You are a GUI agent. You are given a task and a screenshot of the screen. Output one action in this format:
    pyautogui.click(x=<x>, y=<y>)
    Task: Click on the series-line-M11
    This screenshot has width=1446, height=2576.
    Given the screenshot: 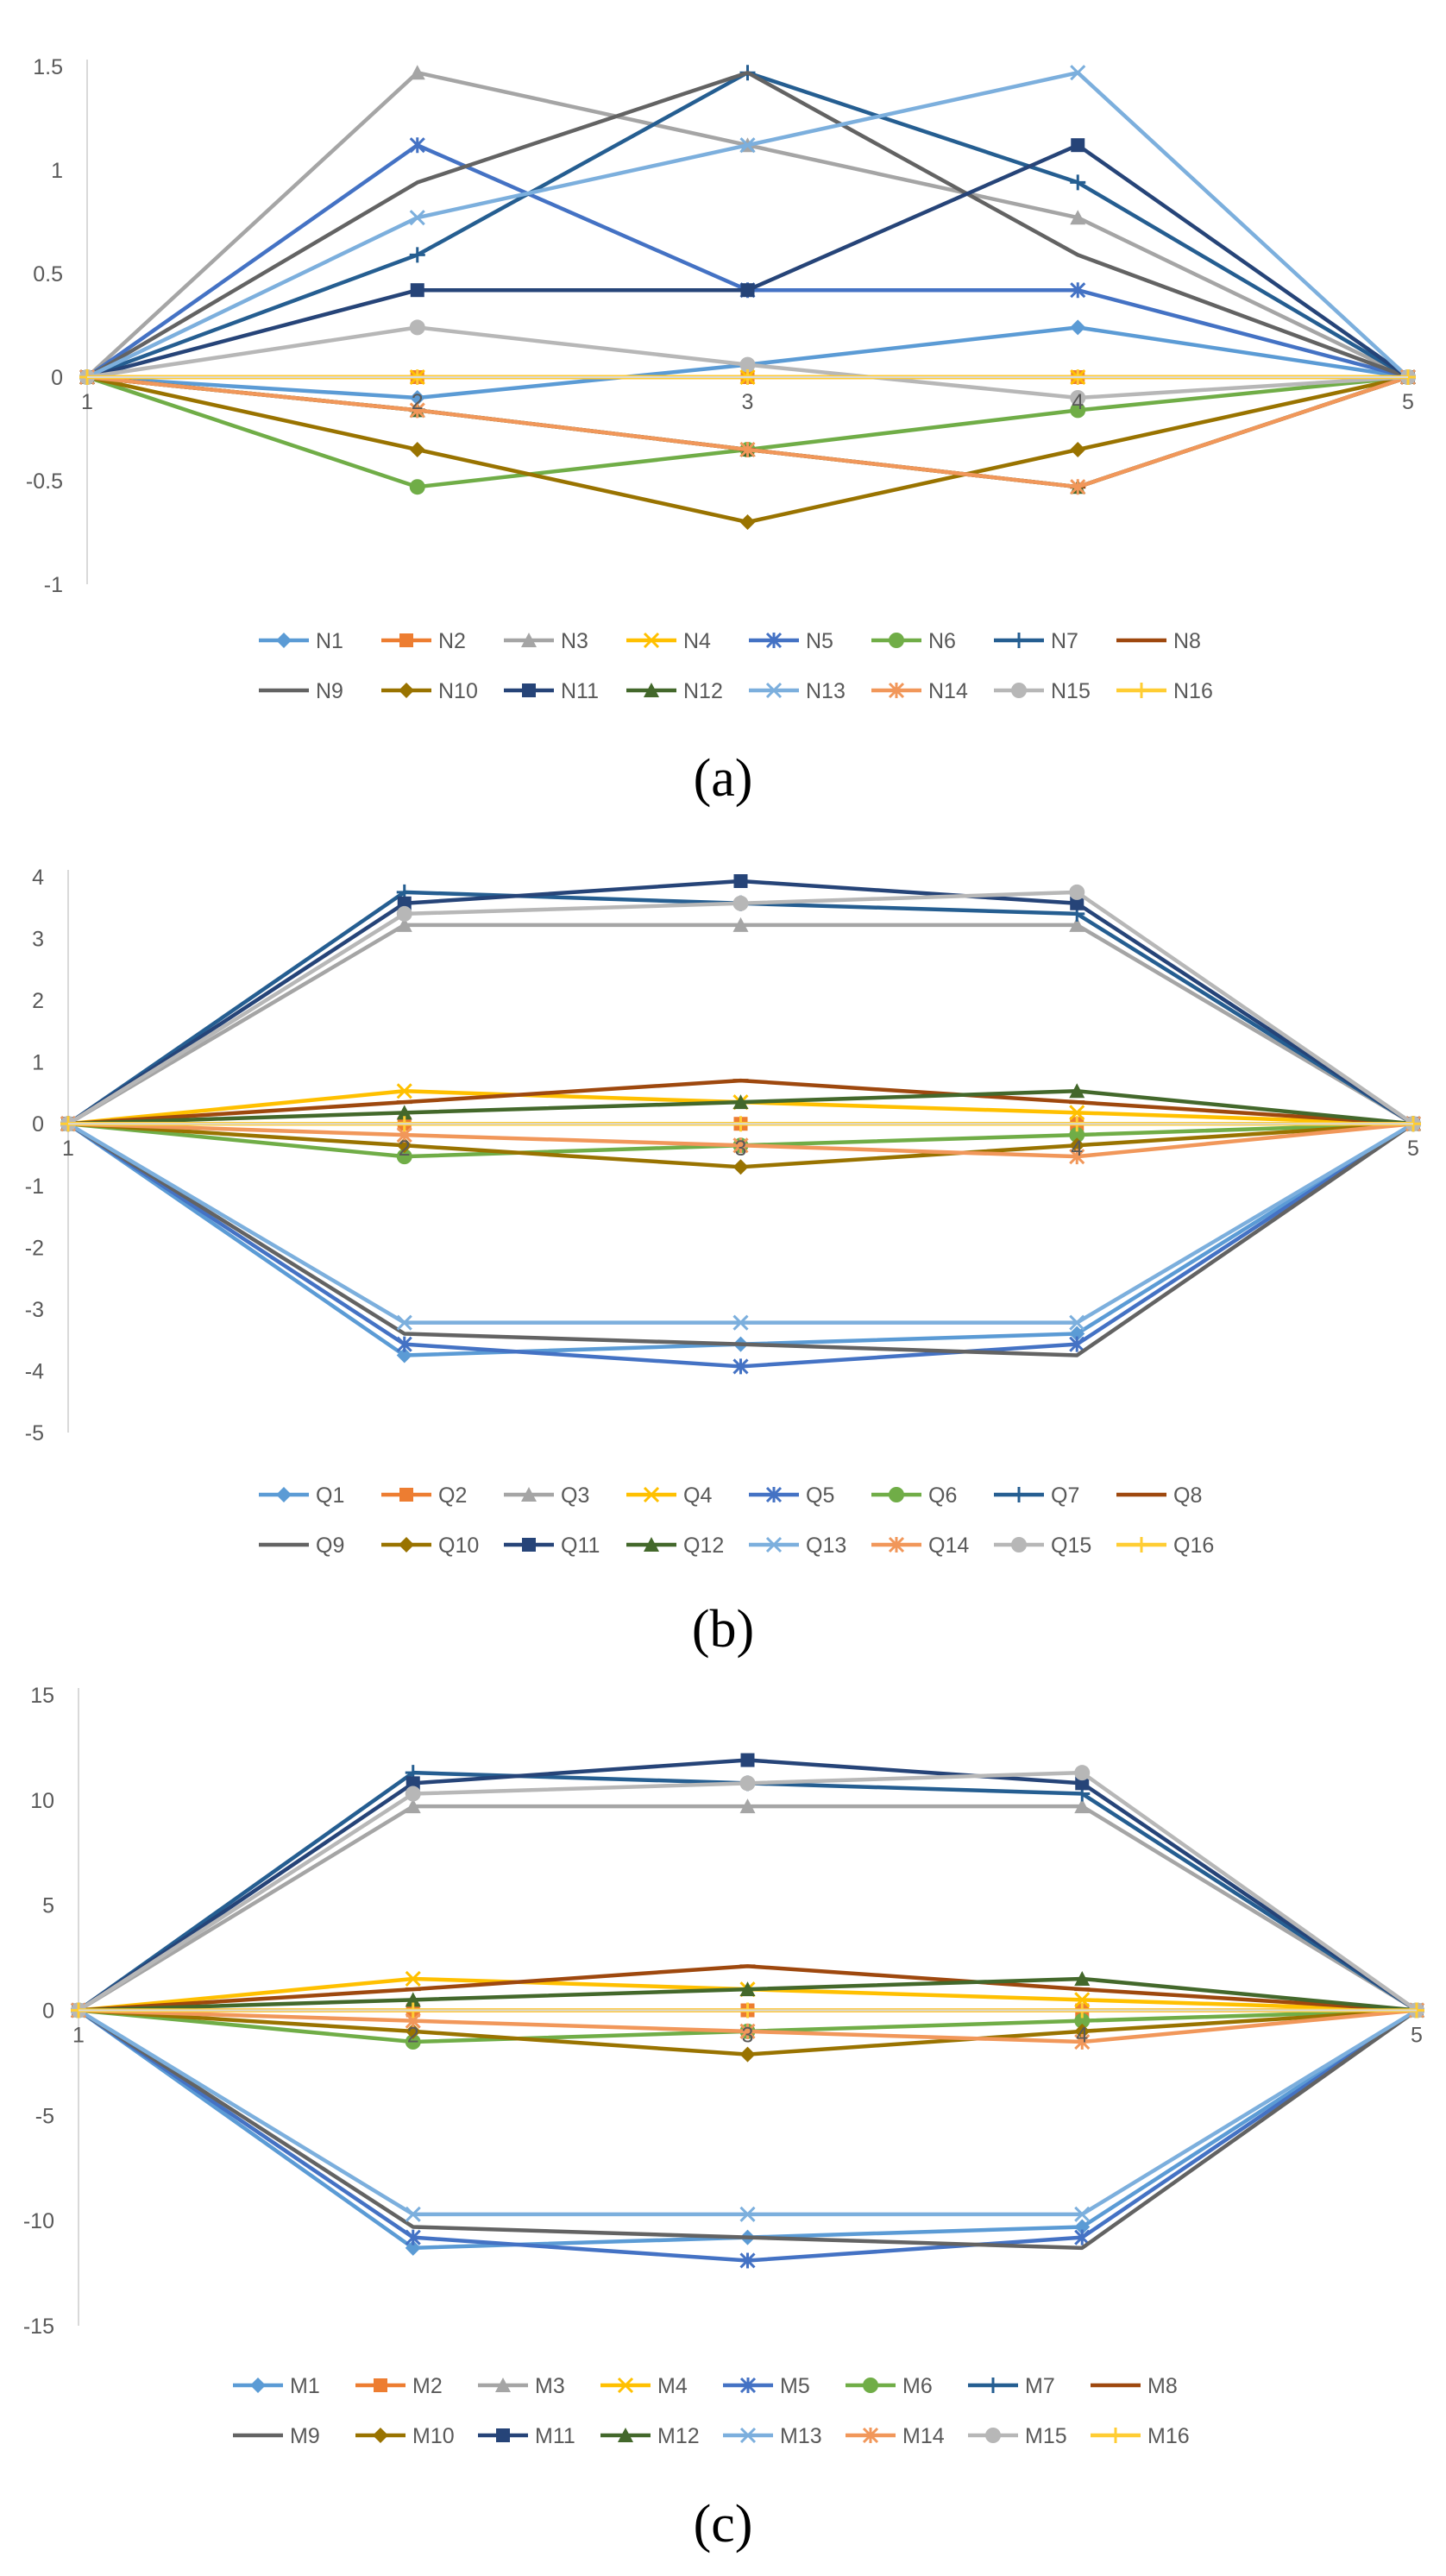 What is the action you would take?
    pyautogui.click(x=748, y=1885)
    